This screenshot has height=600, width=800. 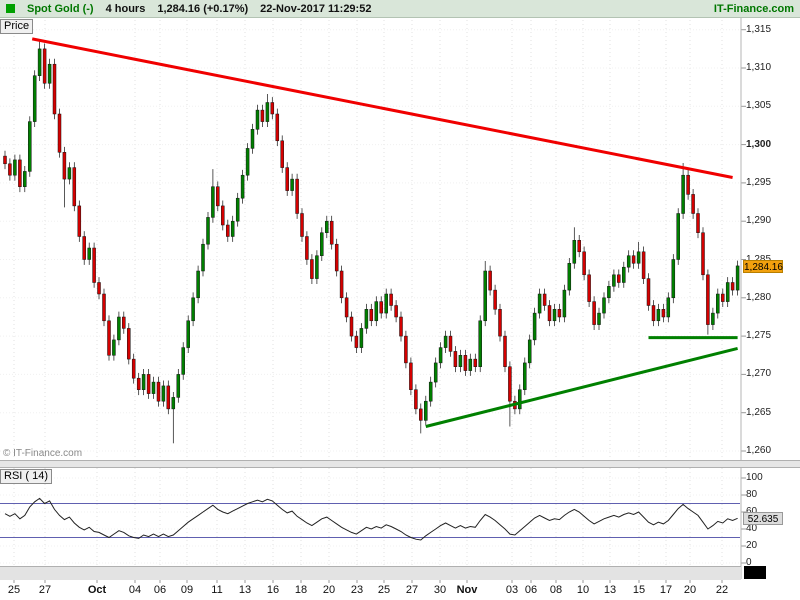 What do you see at coordinates (217, 590) in the screenshot?
I see `time-axis-label: 11` at bounding box center [217, 590].